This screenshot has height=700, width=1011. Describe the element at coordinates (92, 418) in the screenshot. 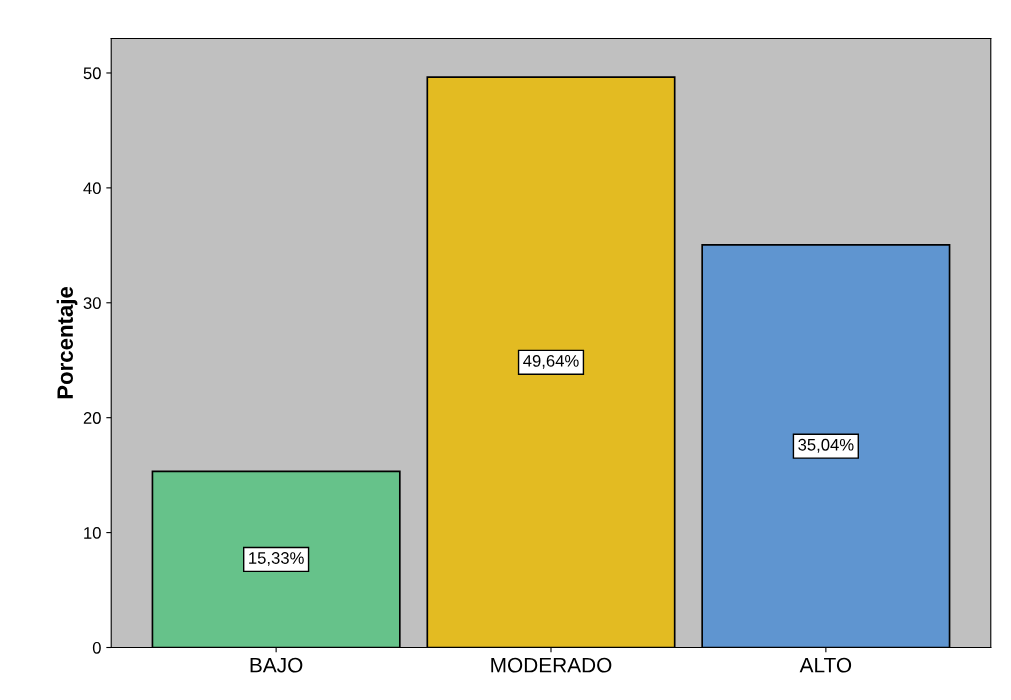

I see `y-tick-label: 20` at that location.